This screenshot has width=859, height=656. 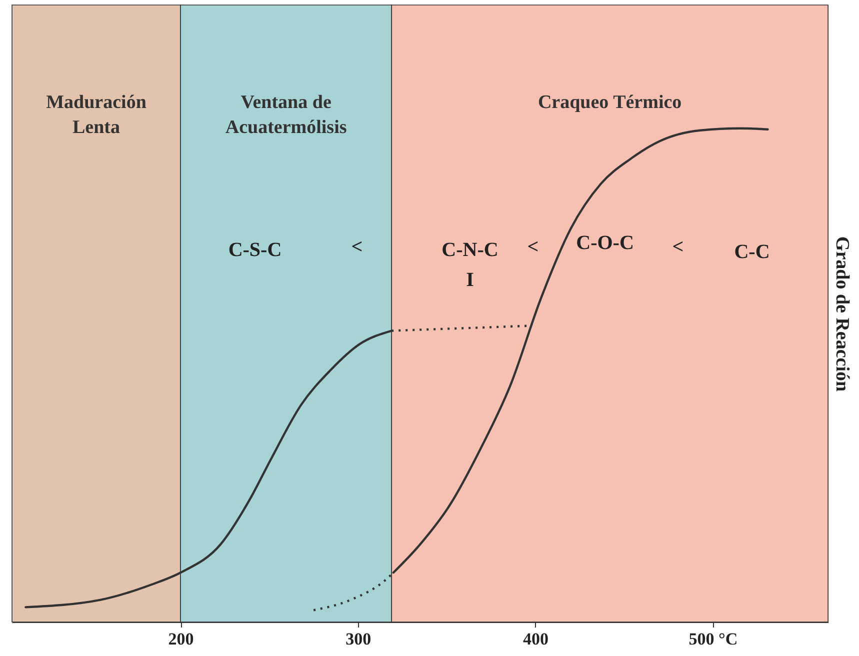 I want to click on annotation: C-O-C, so click(x=605, y=243).